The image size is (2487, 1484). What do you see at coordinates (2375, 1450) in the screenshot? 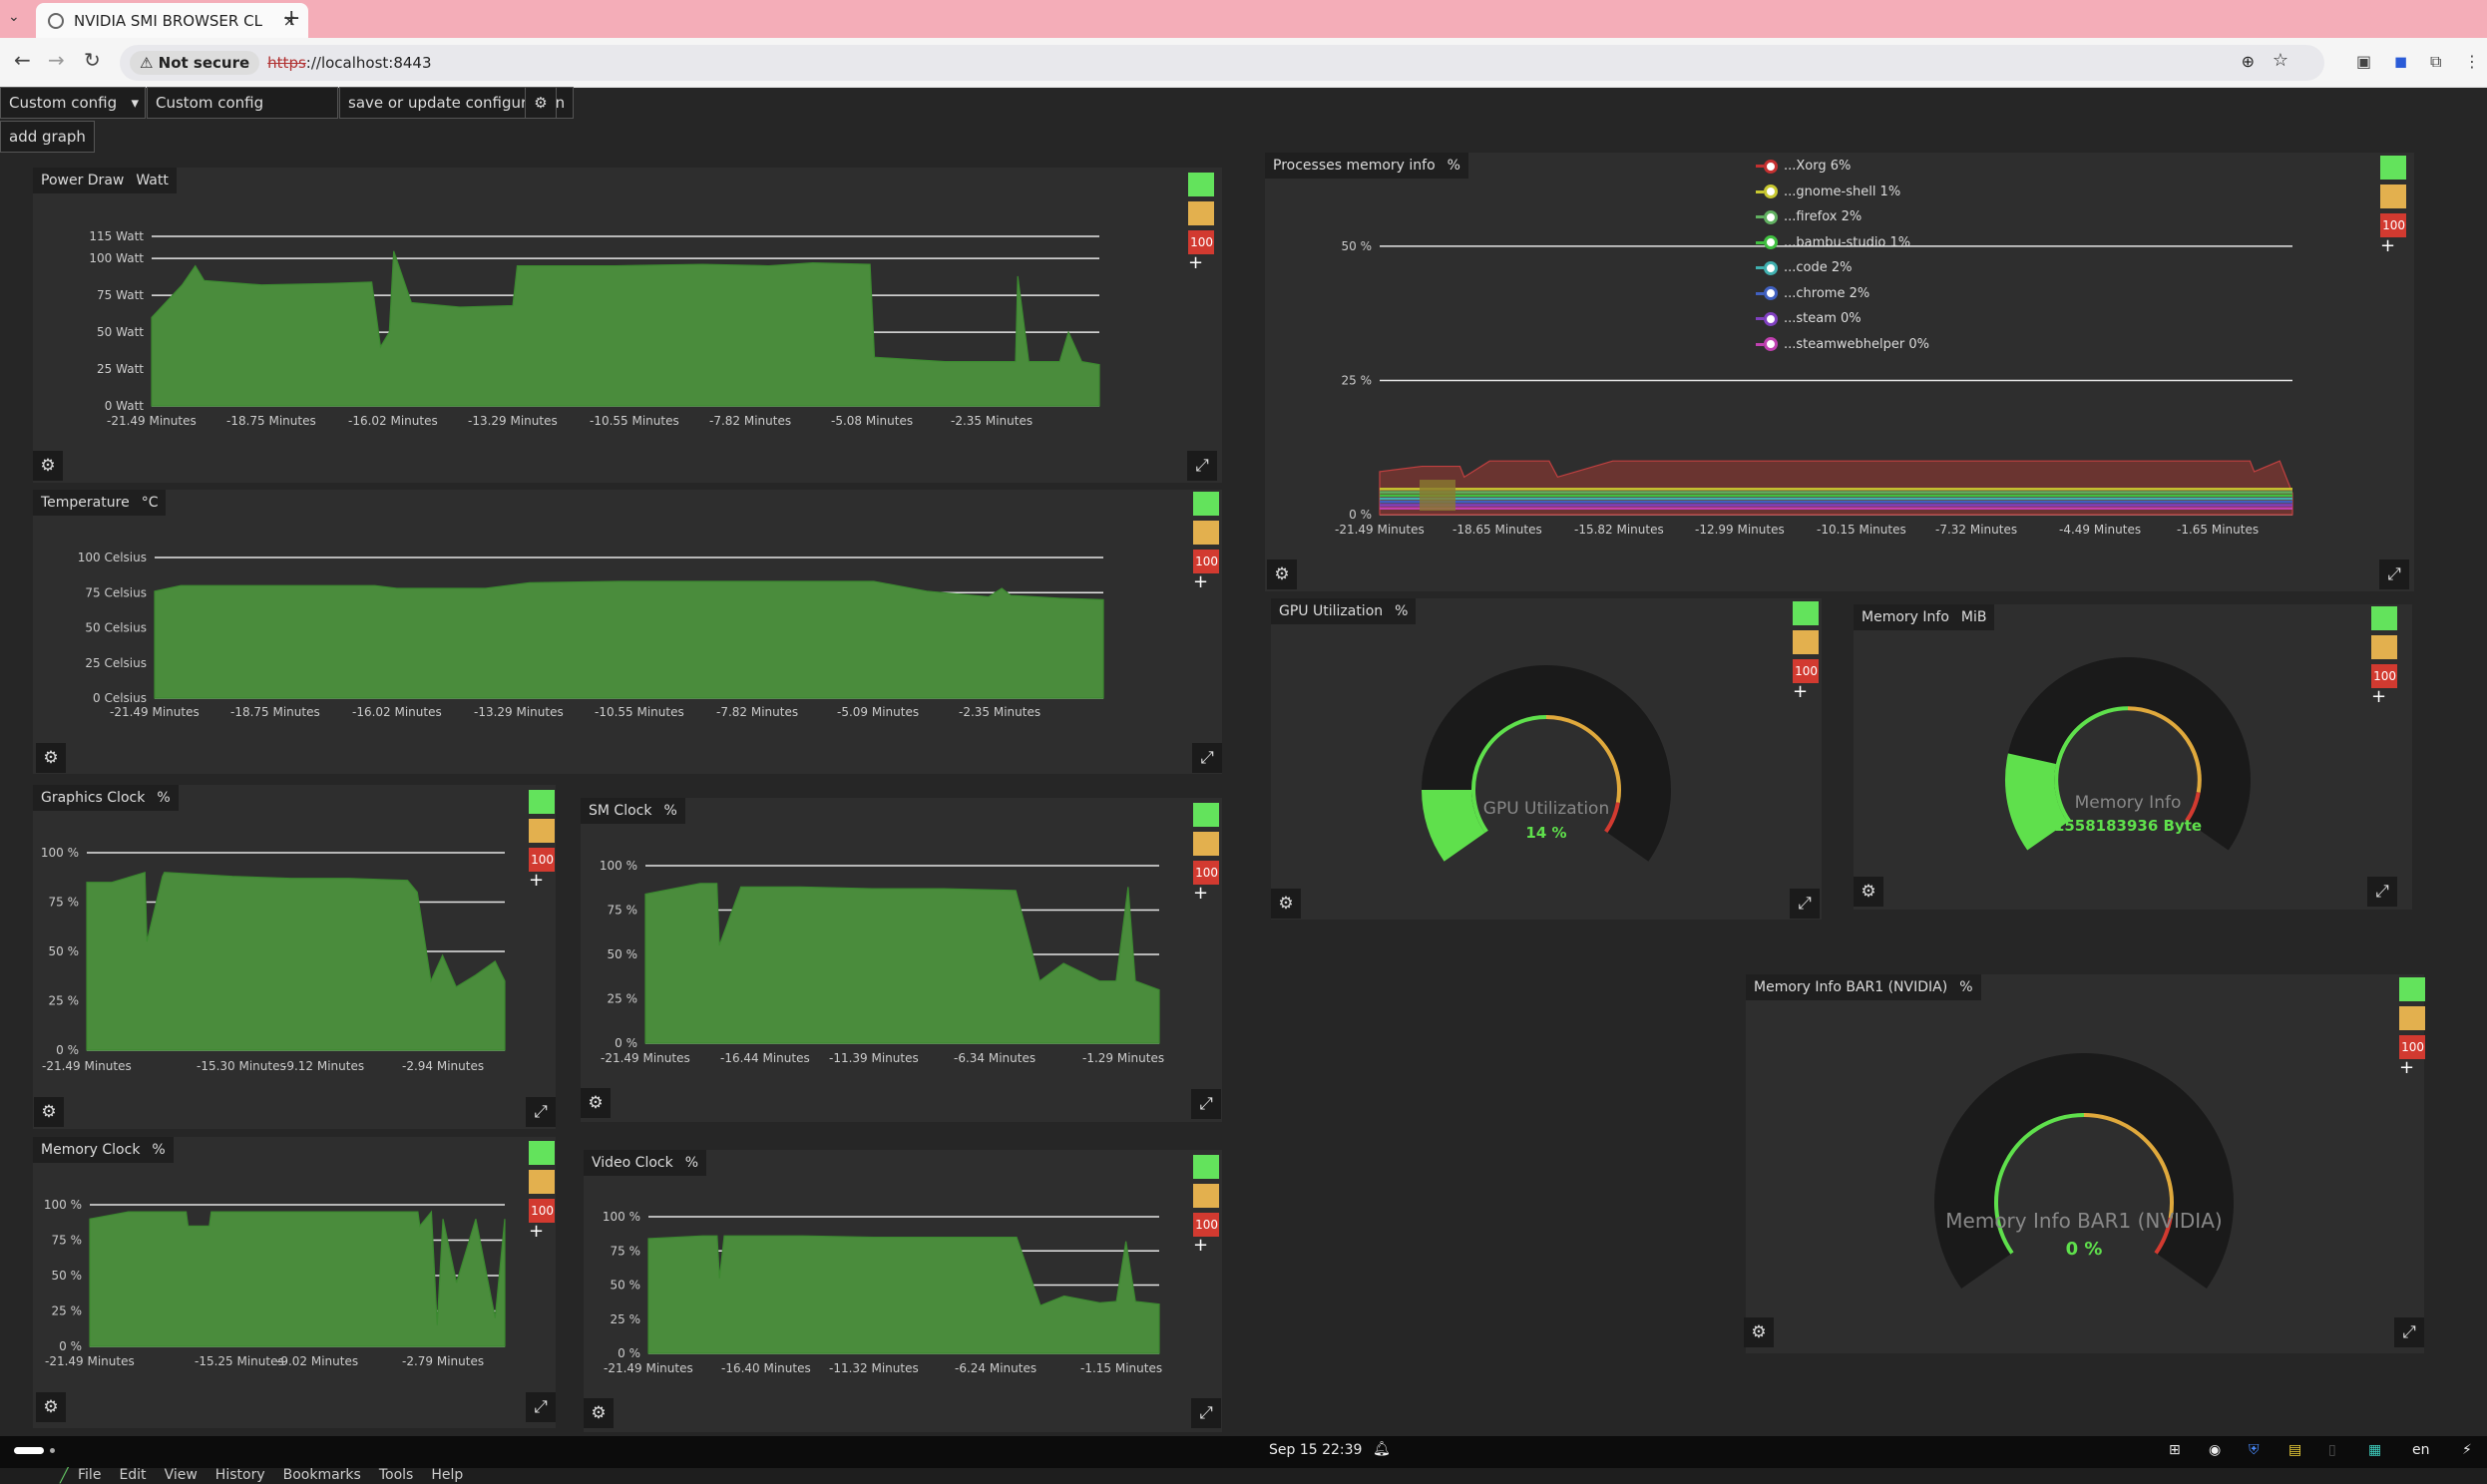
I see `tray-nvidia-icon: ▦` at bounding box center [2375, 1450].